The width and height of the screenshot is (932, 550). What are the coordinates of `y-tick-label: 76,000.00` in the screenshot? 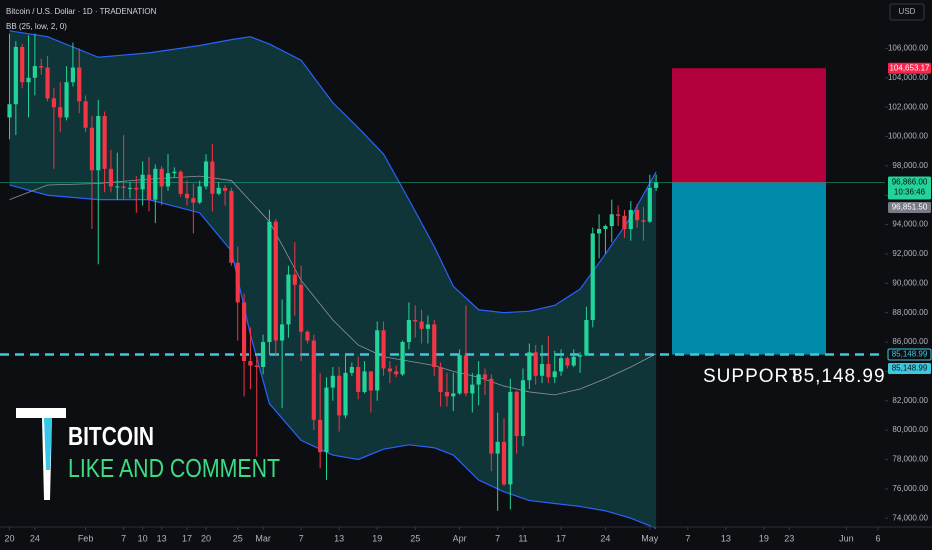 It's located at (910, 488).